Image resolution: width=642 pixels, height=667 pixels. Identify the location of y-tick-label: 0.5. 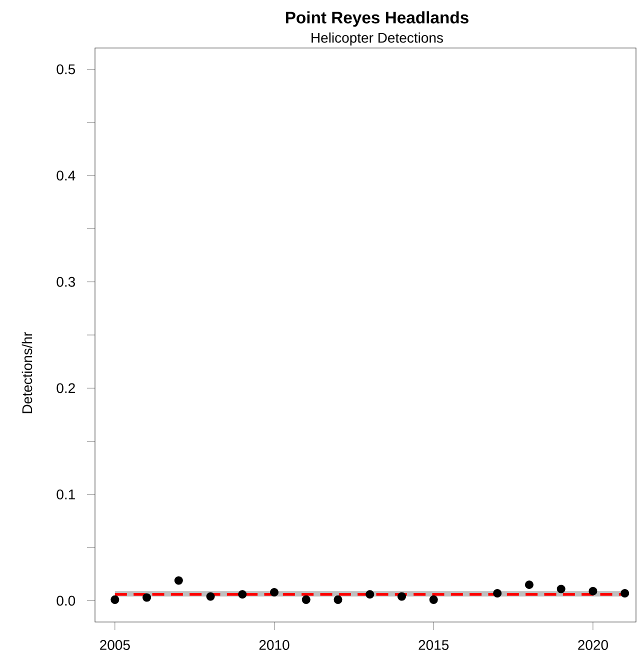
(66, 69).